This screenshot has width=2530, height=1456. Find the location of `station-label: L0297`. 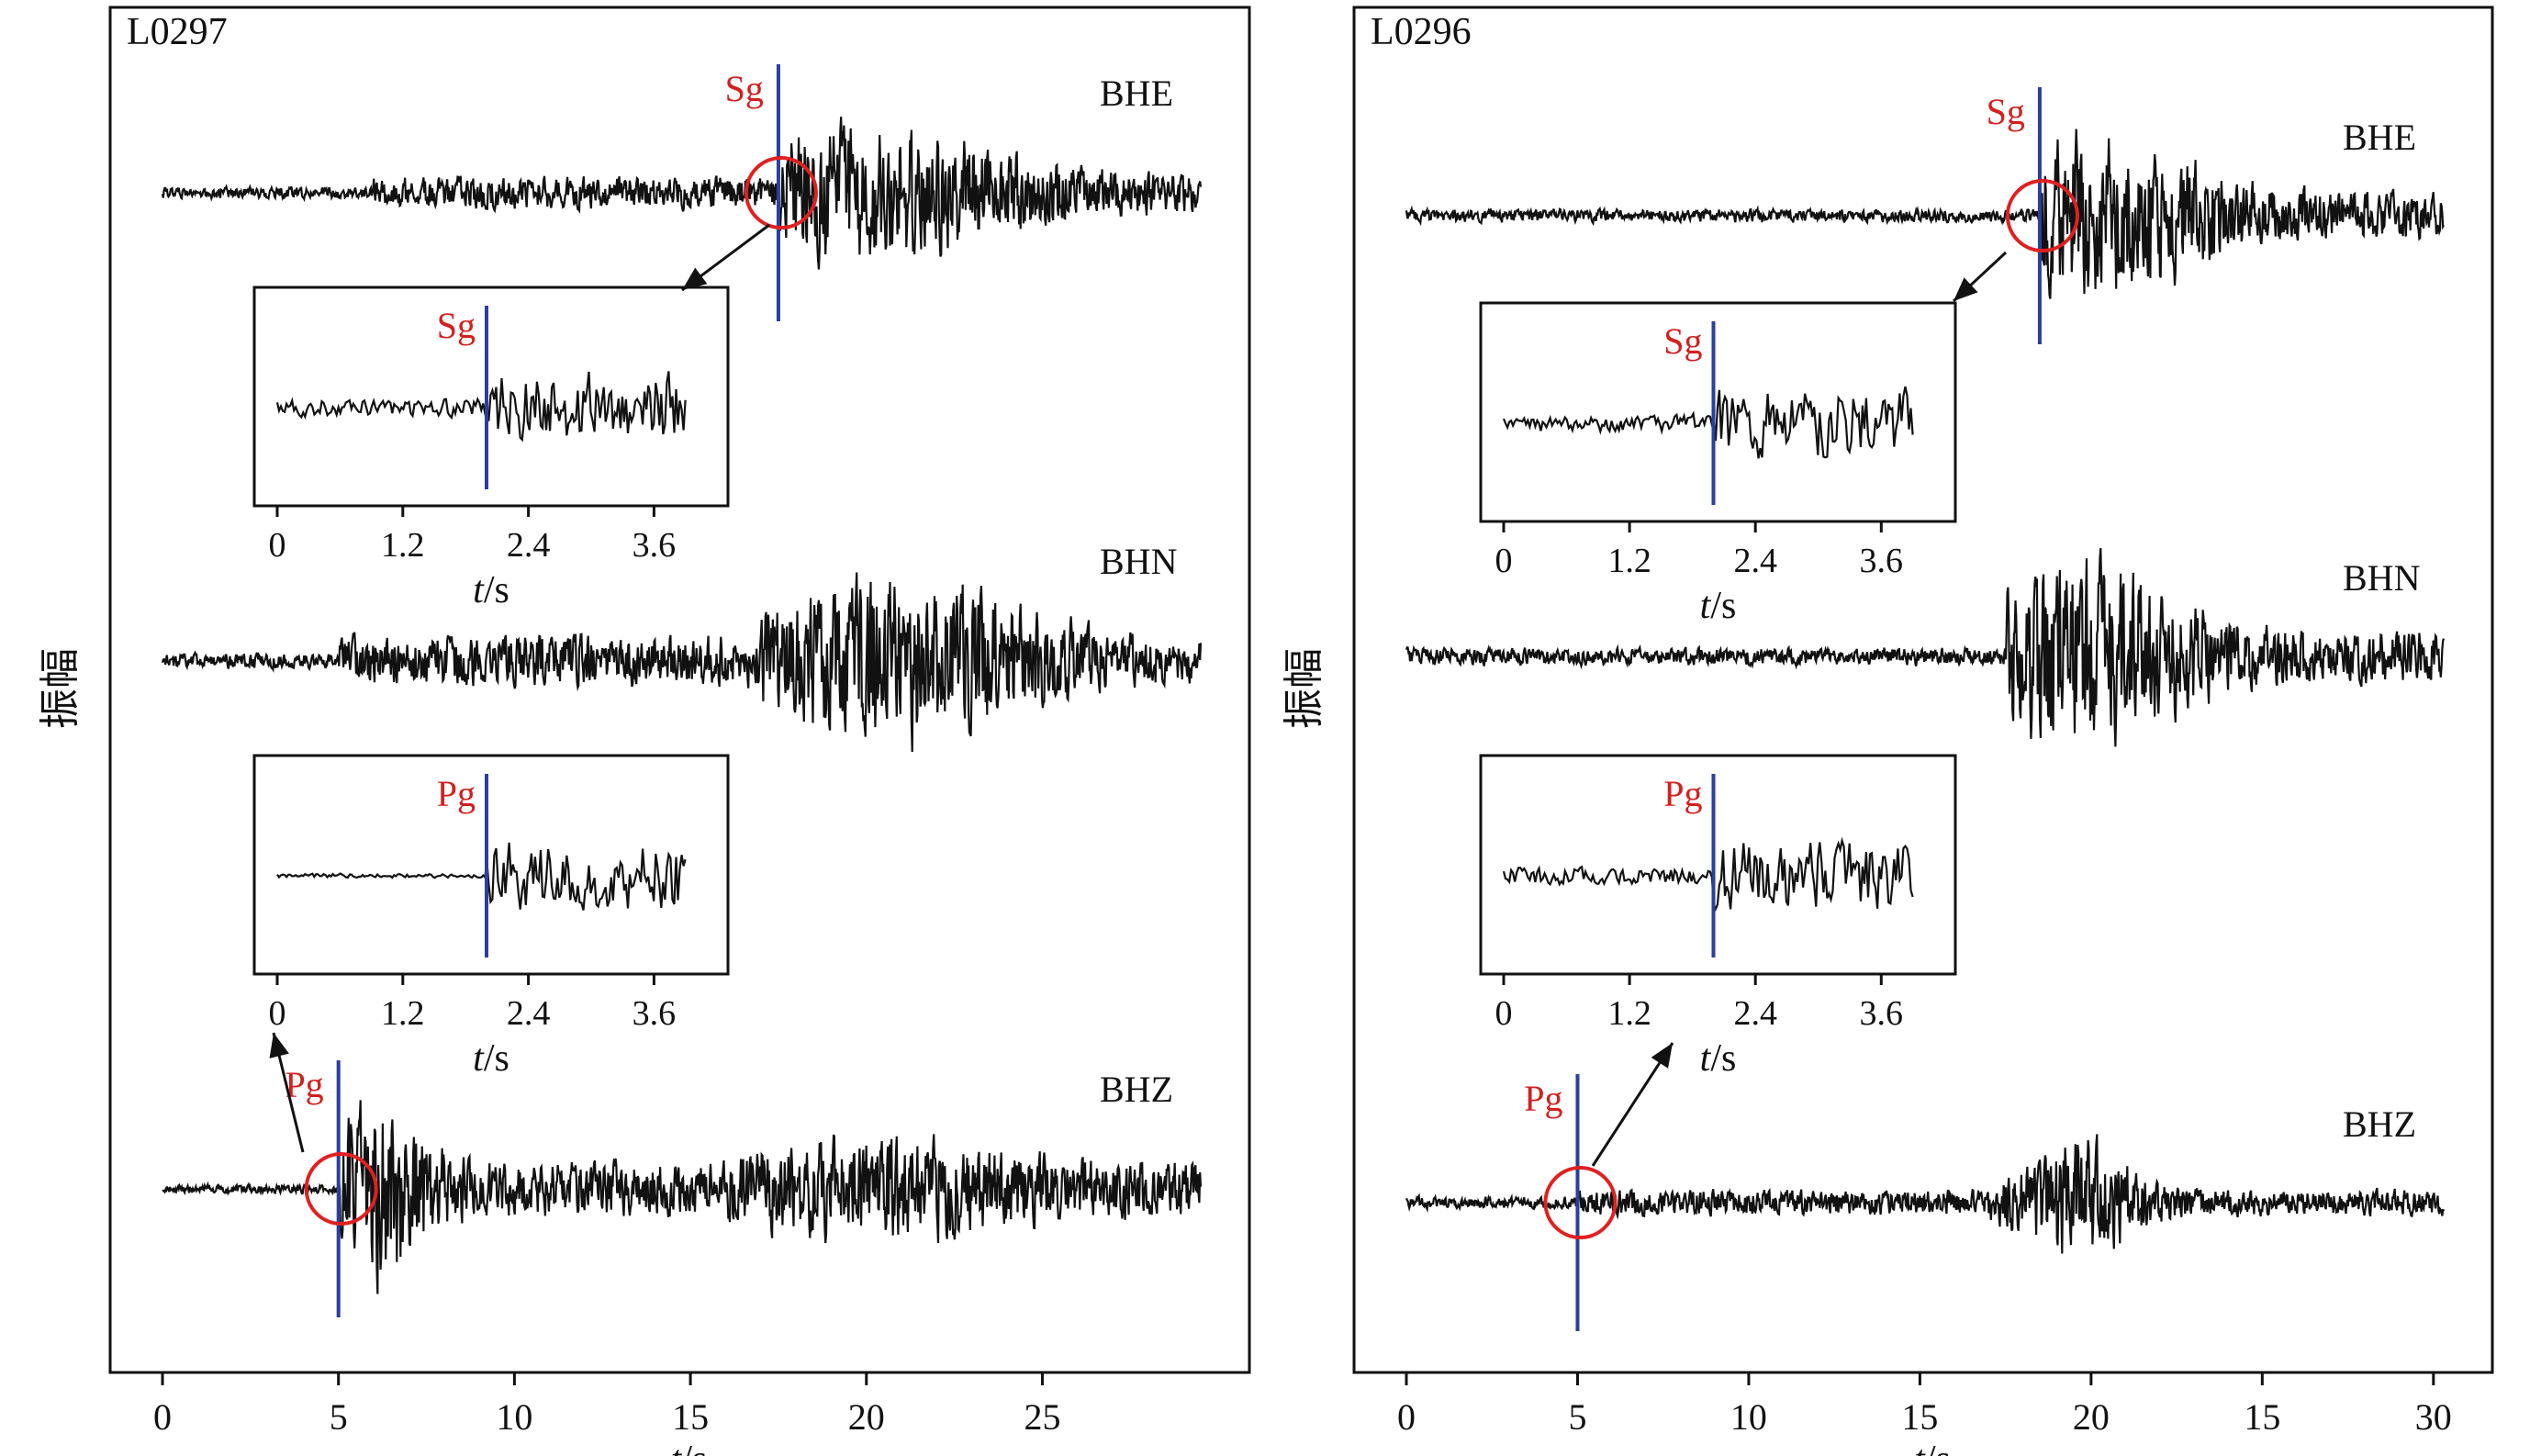

station-label: L0297 is located at coordinates (177, 32).